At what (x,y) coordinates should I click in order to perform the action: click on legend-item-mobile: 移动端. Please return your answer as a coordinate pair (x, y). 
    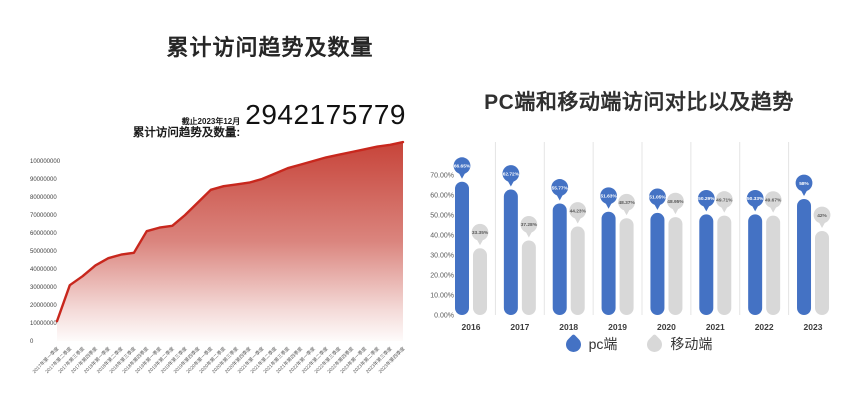
    Looking at the image, I should click on (678, 344).